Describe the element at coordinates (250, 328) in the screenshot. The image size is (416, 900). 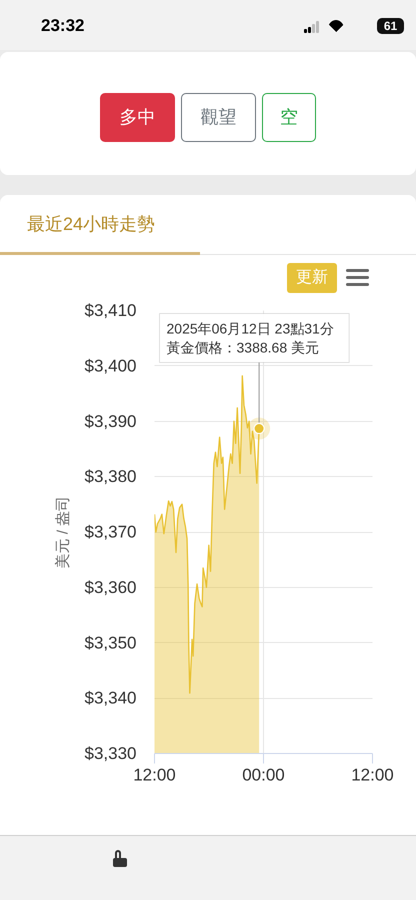
I see `annotation: 2025年06月12日 23點31分` at that location.